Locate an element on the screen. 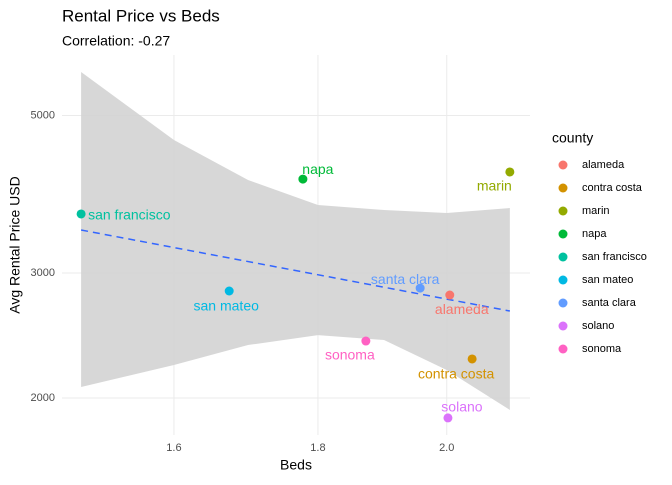 This screenshot has width=672, height=485. y-axis-title: Avg Rental Price USD is located at coordinates (15, 244).